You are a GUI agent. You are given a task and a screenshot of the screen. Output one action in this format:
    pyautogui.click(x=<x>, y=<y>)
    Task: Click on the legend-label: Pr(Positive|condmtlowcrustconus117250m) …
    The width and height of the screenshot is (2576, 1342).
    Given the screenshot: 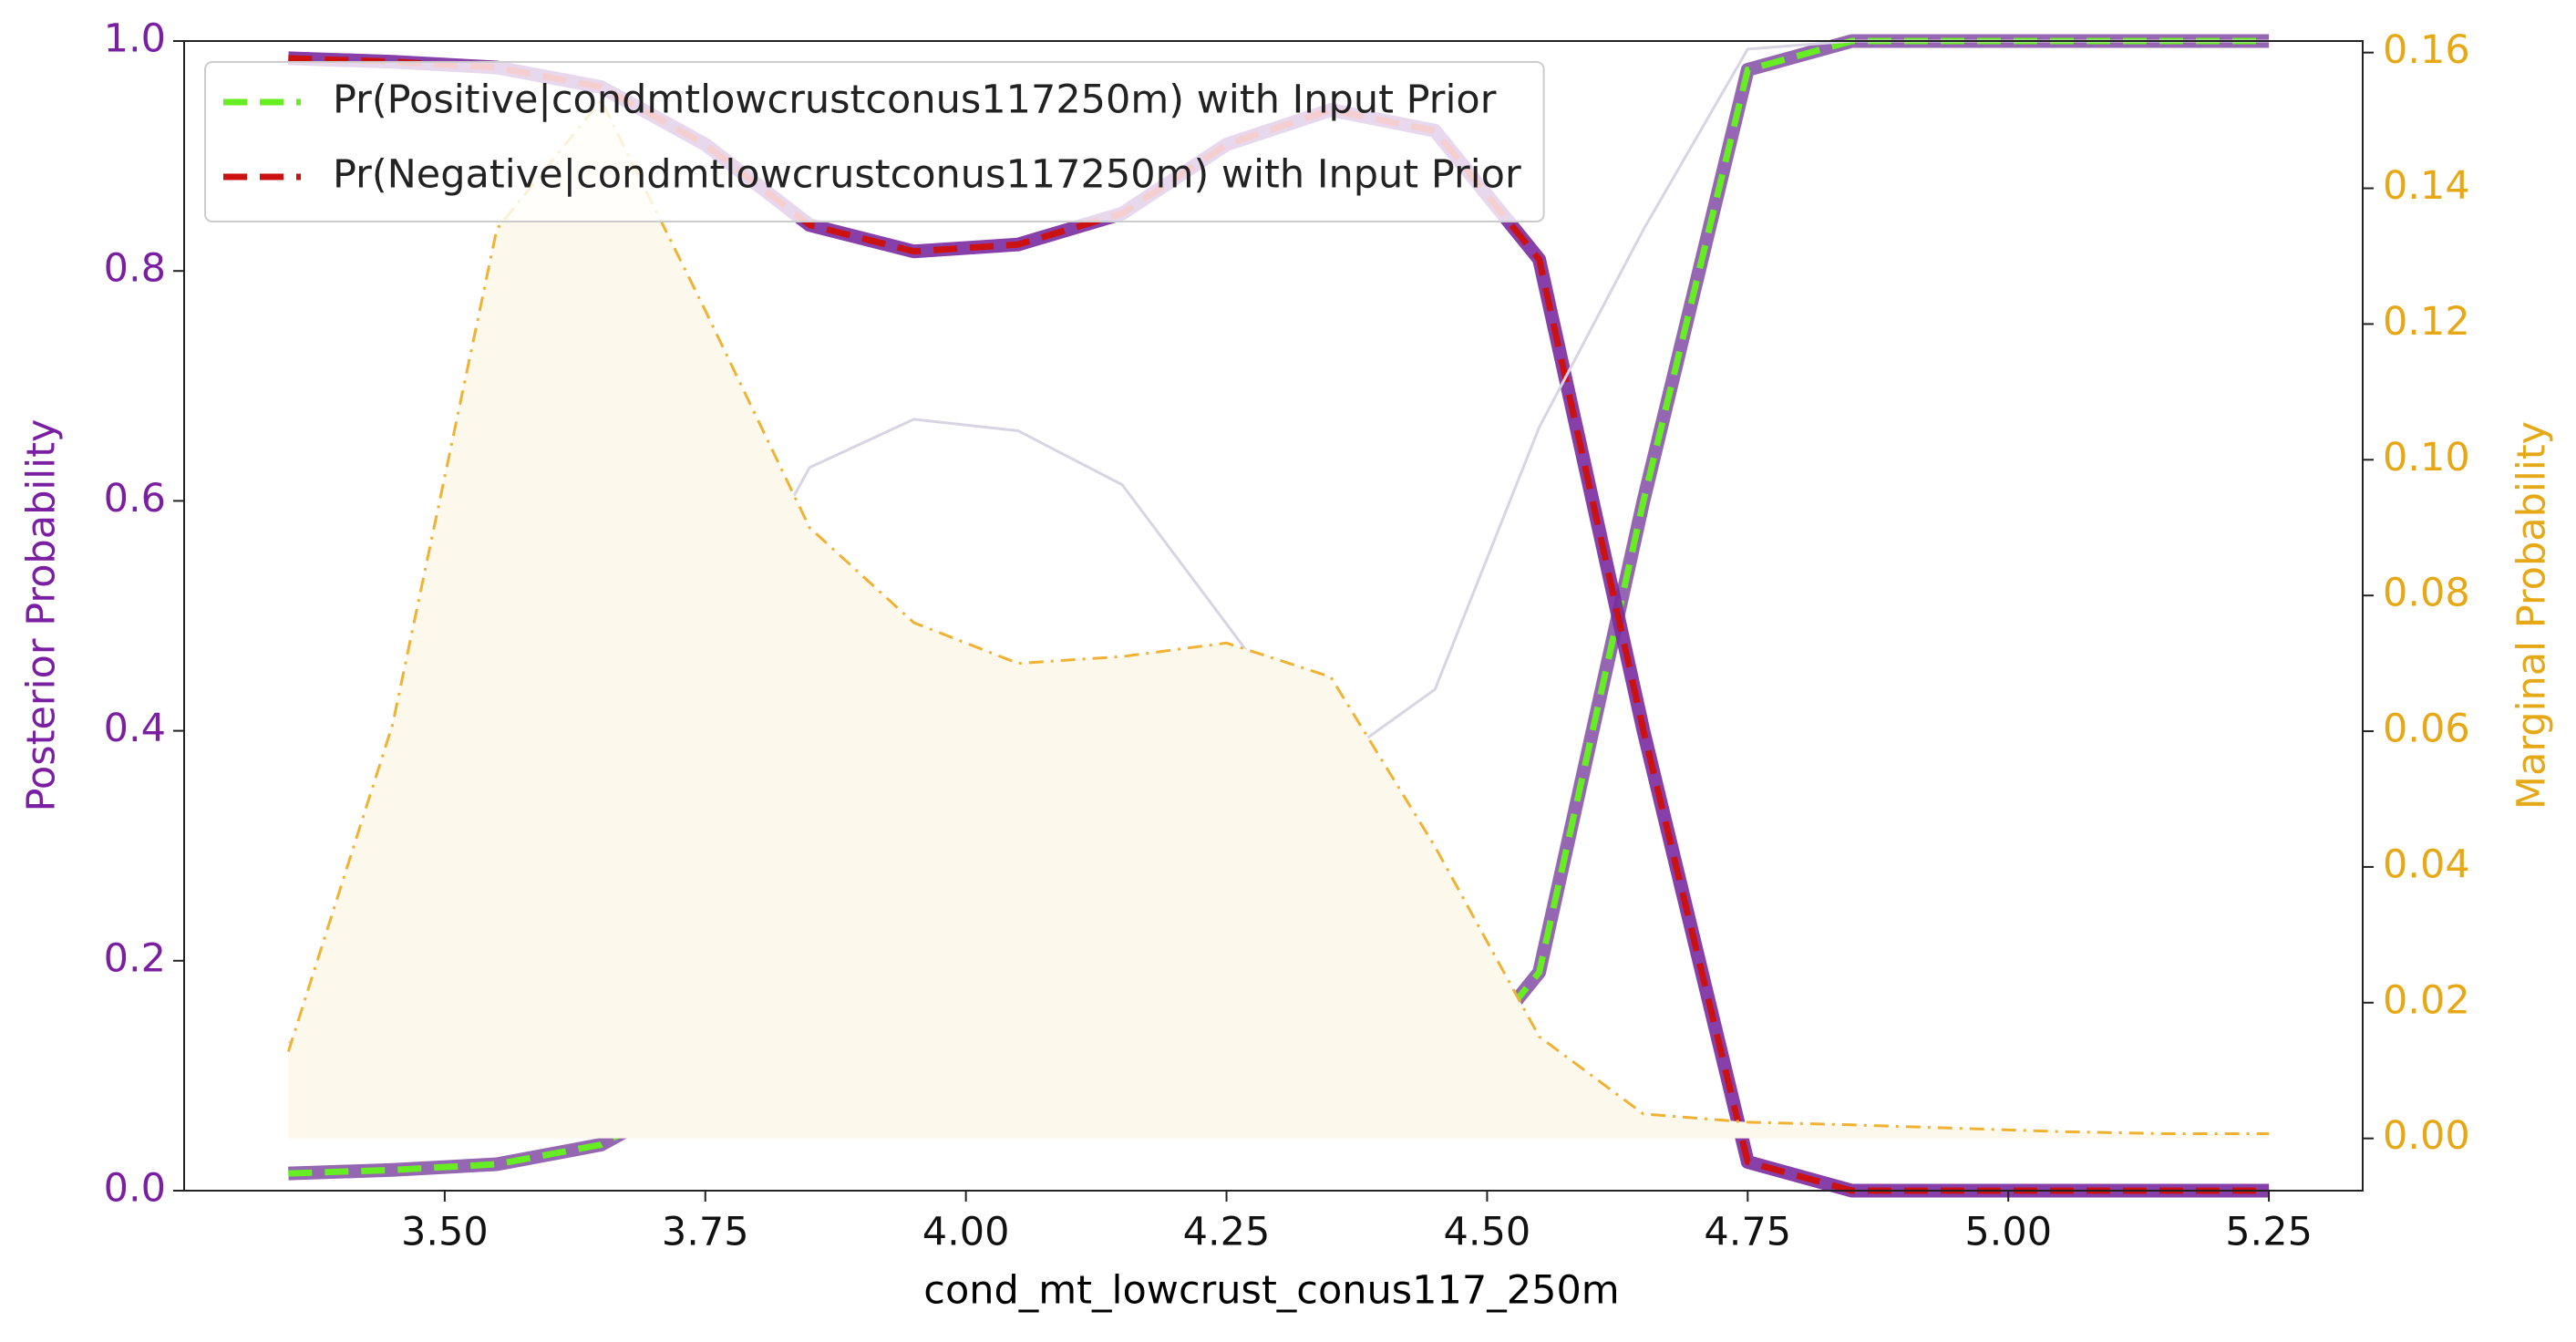 What is the action you would take?
    pyautogui.click(x=915, y=100)
    